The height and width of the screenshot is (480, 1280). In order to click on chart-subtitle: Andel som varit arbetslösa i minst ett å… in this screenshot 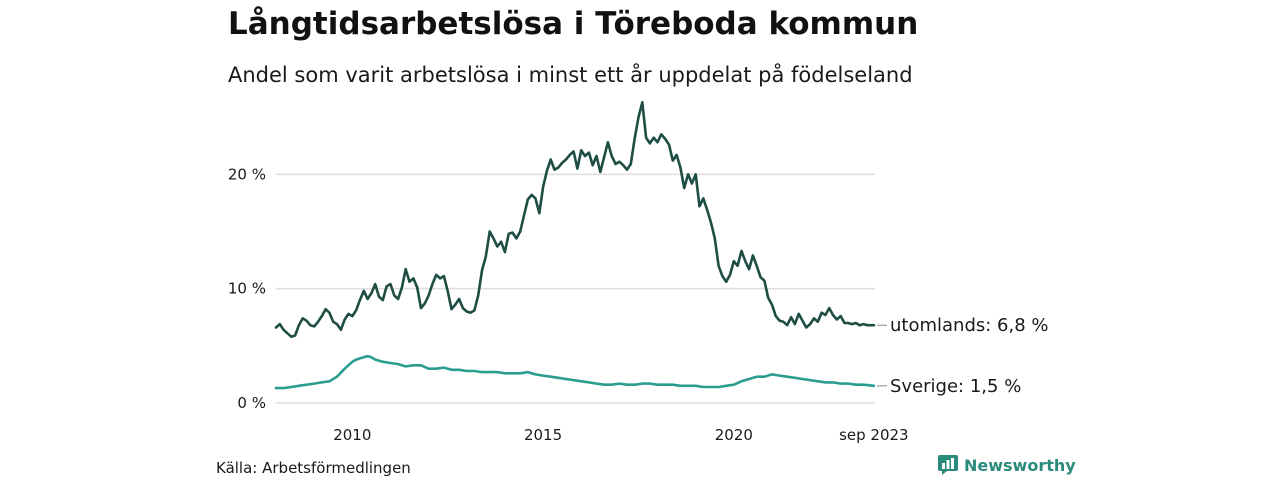, I will do `click(570, 75)`.